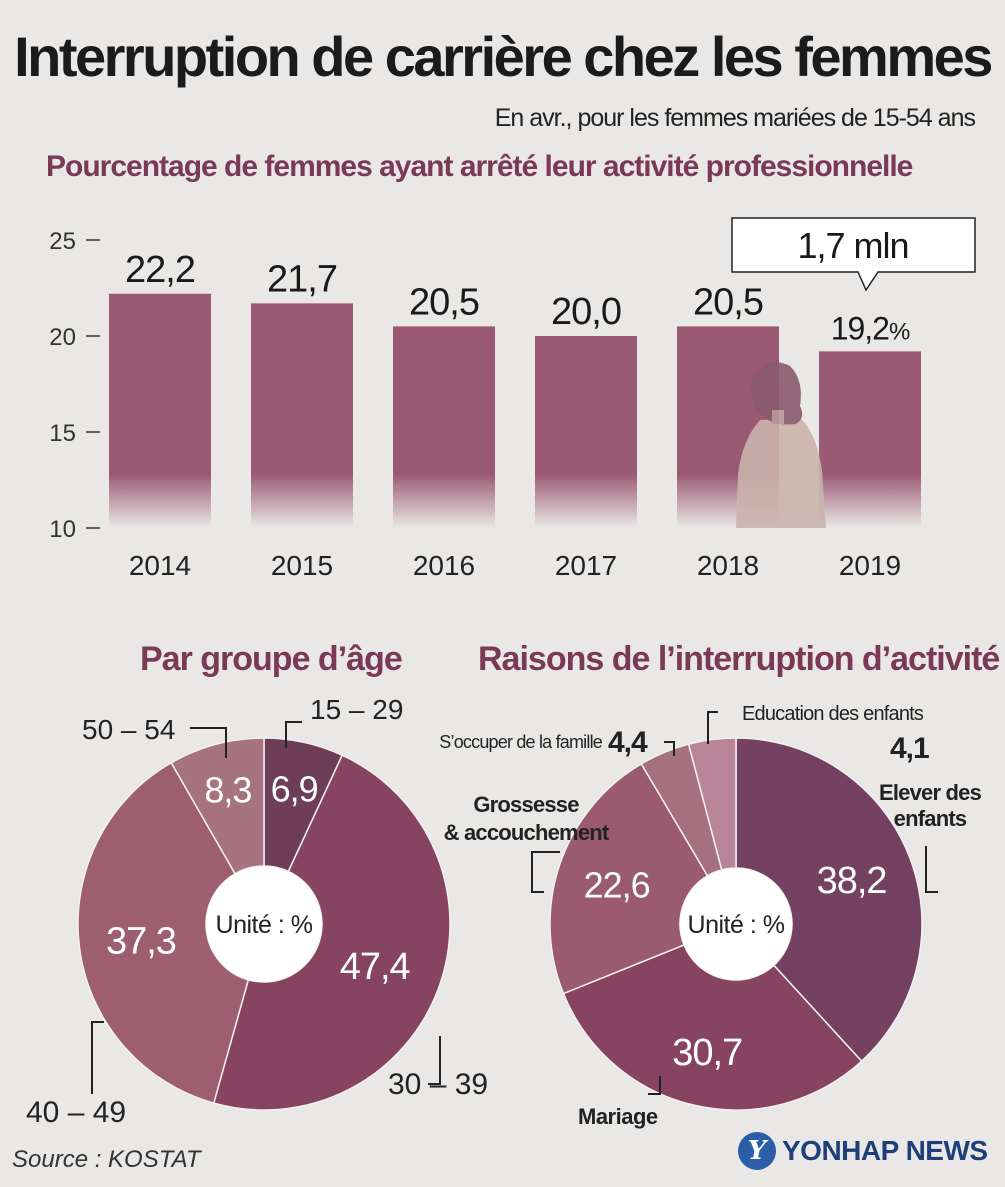 The image size is (1005, 1187). I want to click on bar-value-label-2014: 22,2, so click(160, 270).